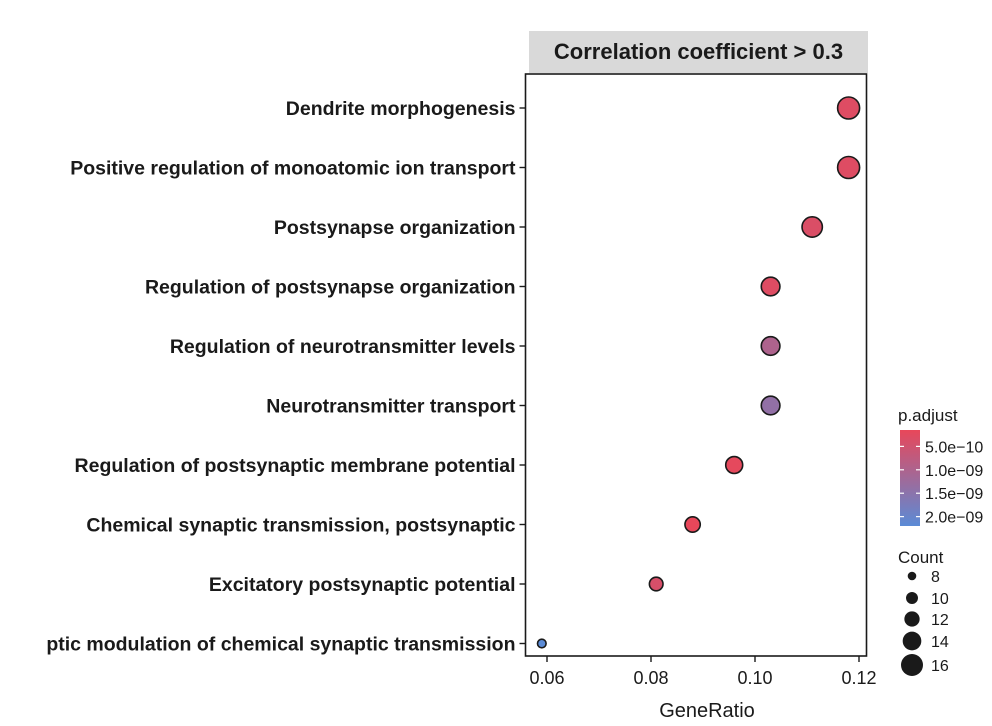  I want to click on x-axis-title: GeneRatio, so click(707, 711).